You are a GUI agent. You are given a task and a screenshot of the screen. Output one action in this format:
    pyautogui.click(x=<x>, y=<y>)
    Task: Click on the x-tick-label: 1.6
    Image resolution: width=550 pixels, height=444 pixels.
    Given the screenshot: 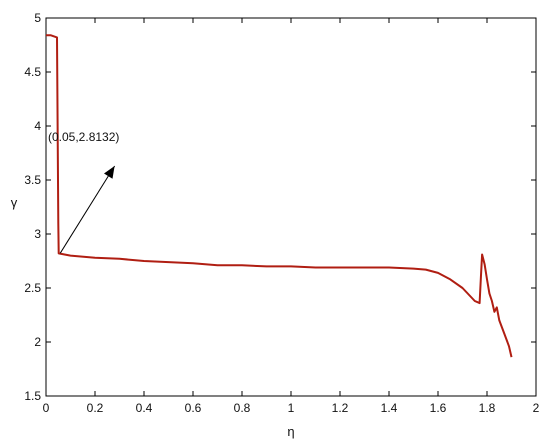 What is the action you would take?
    pyautogui.click(x=438, y=408)
    